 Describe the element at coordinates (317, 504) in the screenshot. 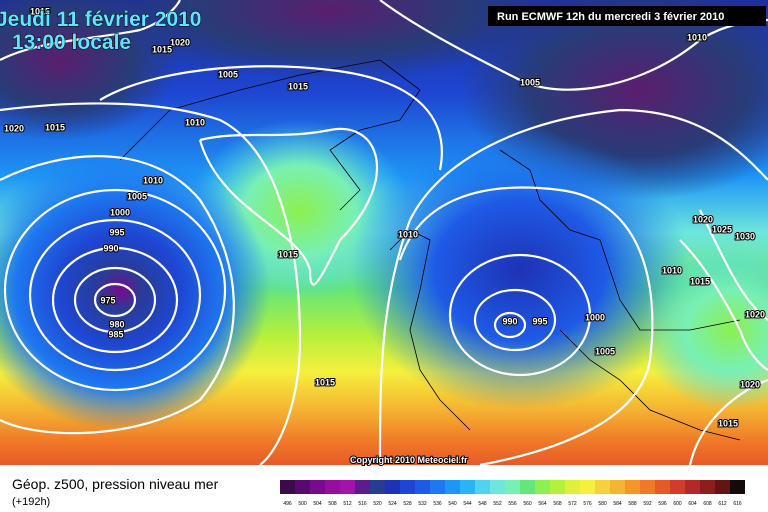

I see `colorbar-label: 504` at that location.